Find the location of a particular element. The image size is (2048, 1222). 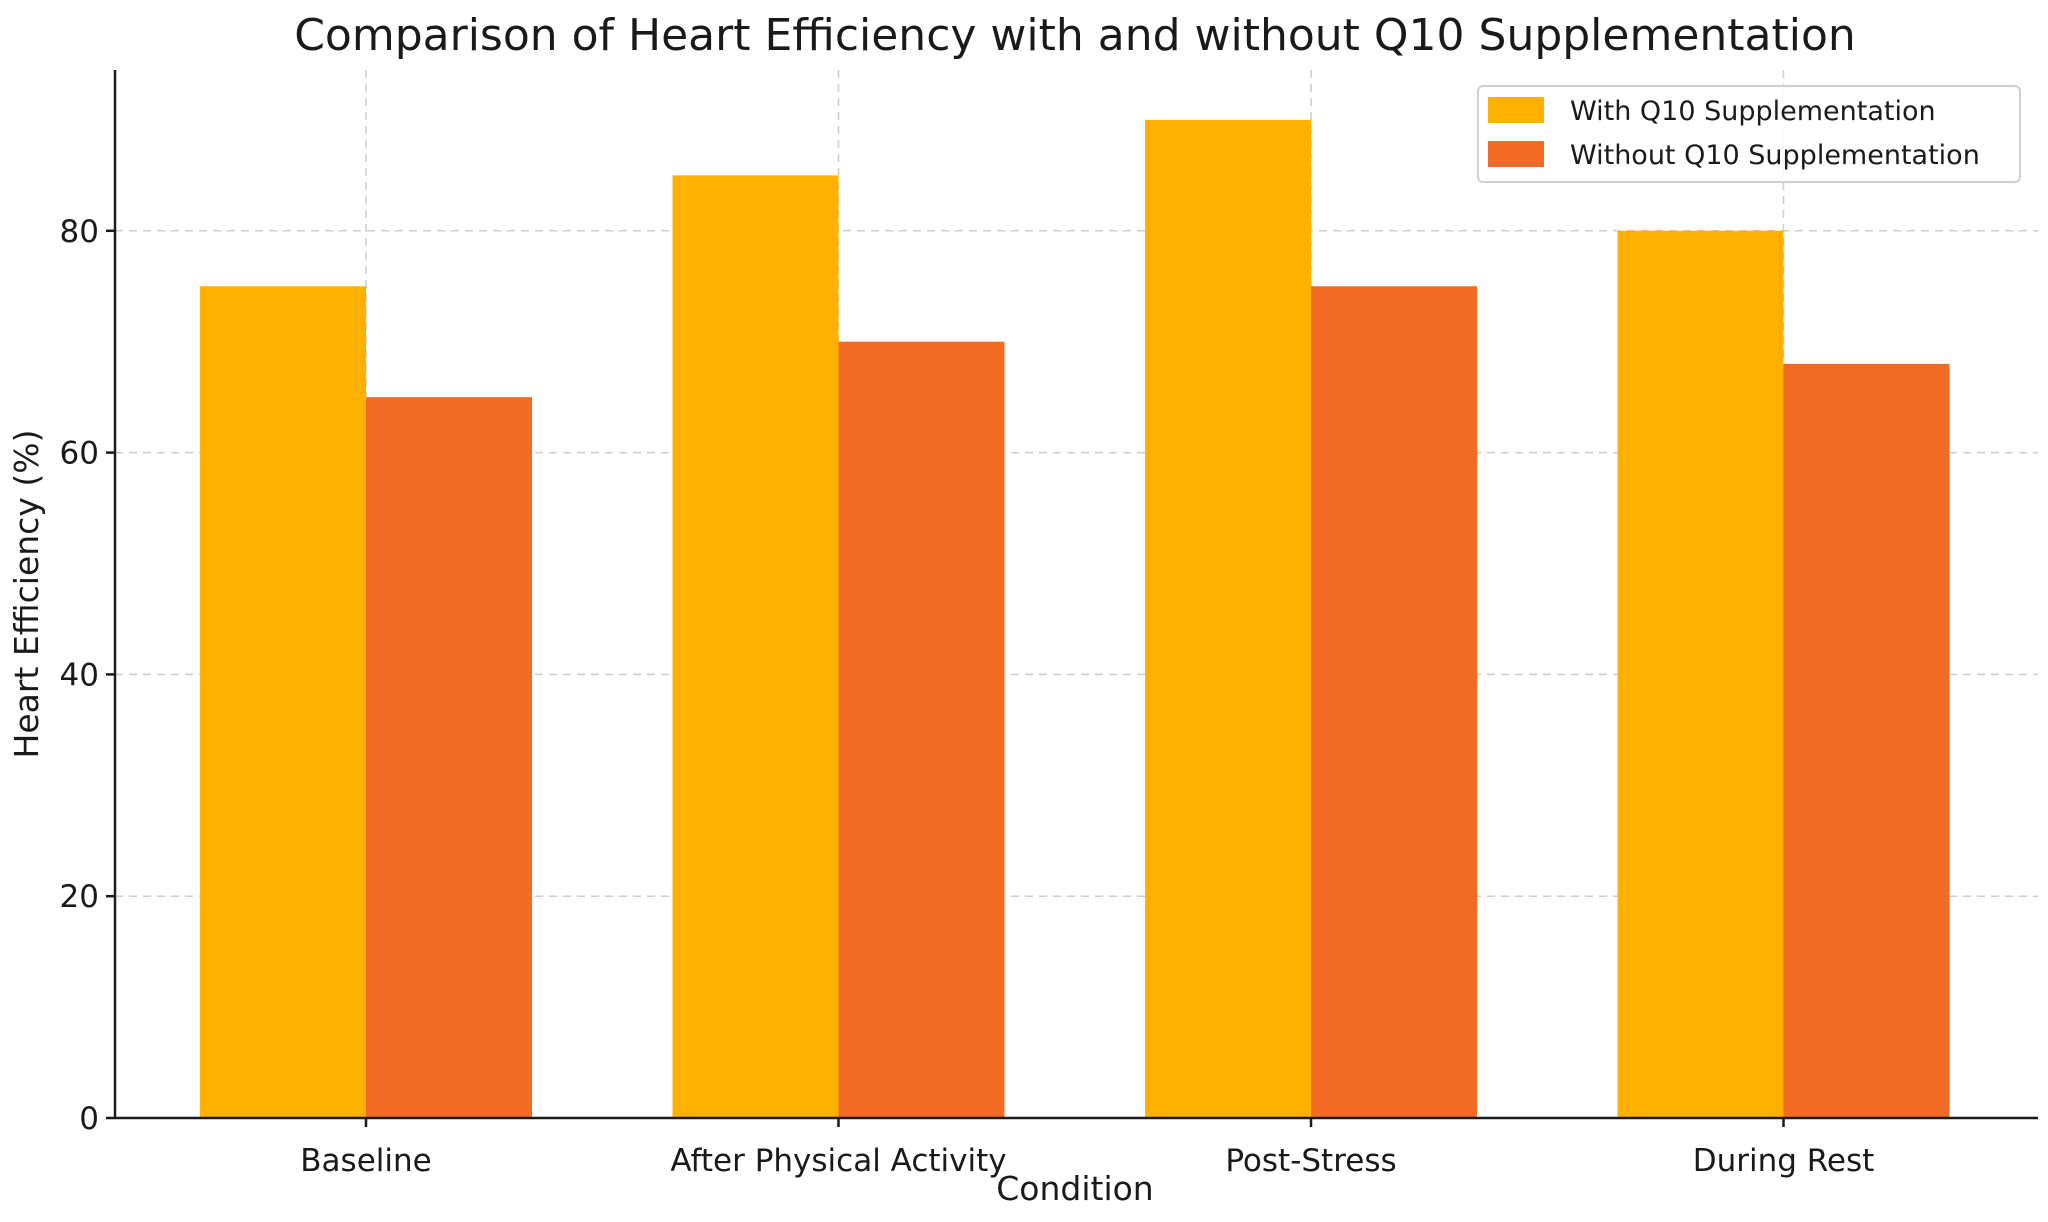

y-tick-label-0: 0 is located at coordinates (89, 1119).